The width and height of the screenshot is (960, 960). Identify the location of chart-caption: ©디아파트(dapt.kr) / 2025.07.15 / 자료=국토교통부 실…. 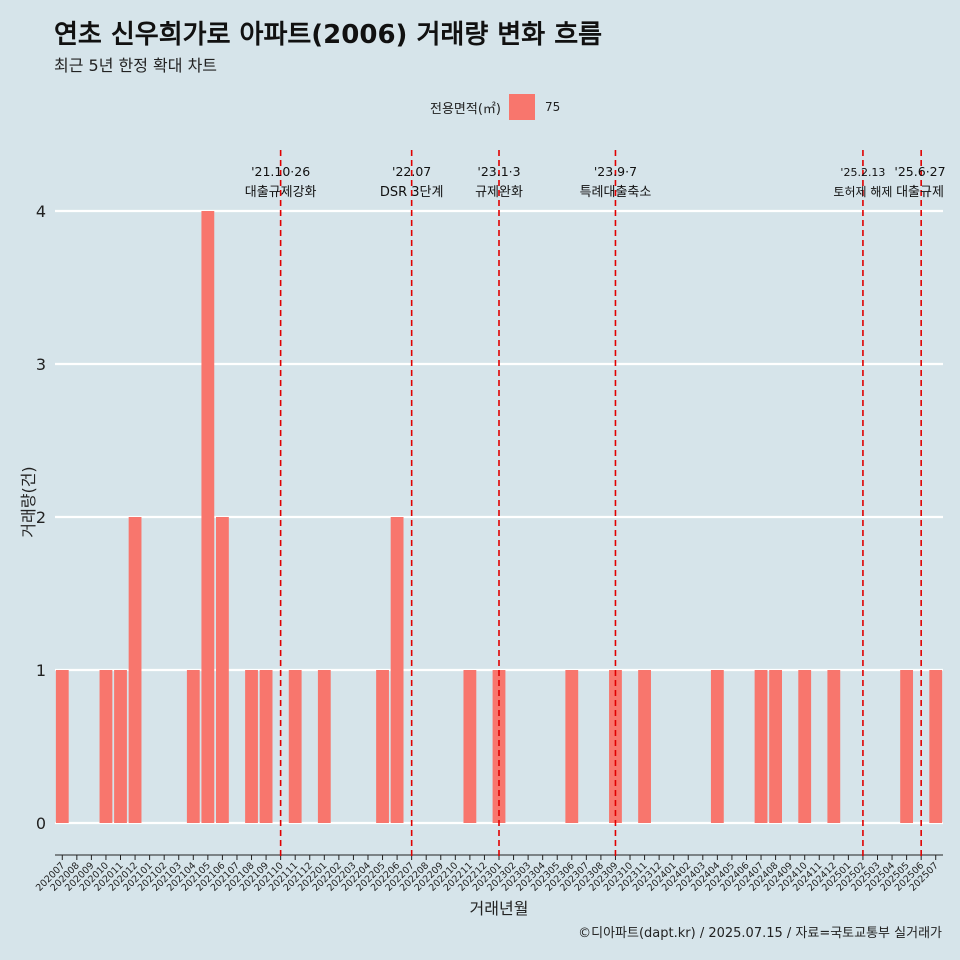
(760, 933).